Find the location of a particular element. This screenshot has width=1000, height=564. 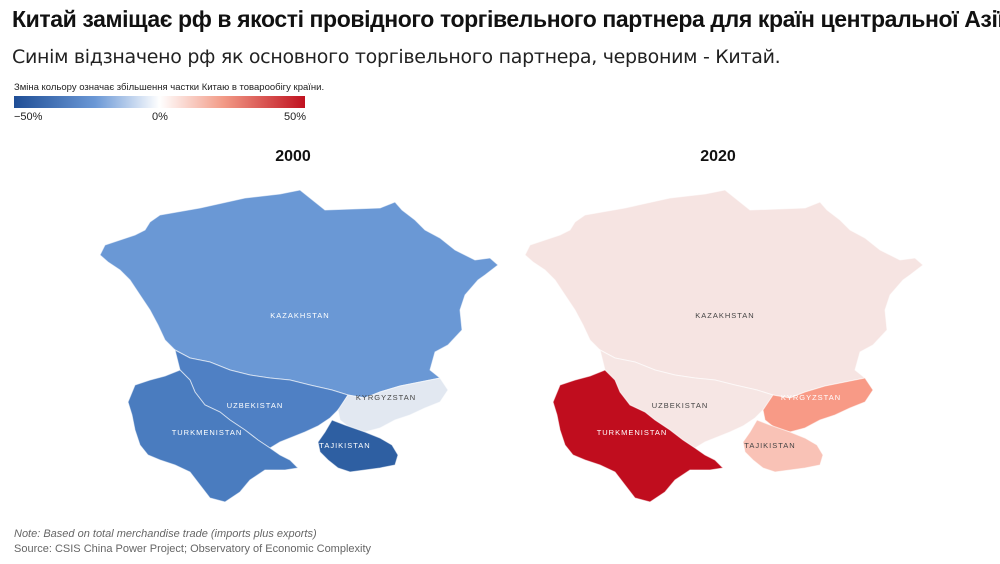

label-turkmenistan-2000: TURKMENISTAN is located at coordinates (207, 432).